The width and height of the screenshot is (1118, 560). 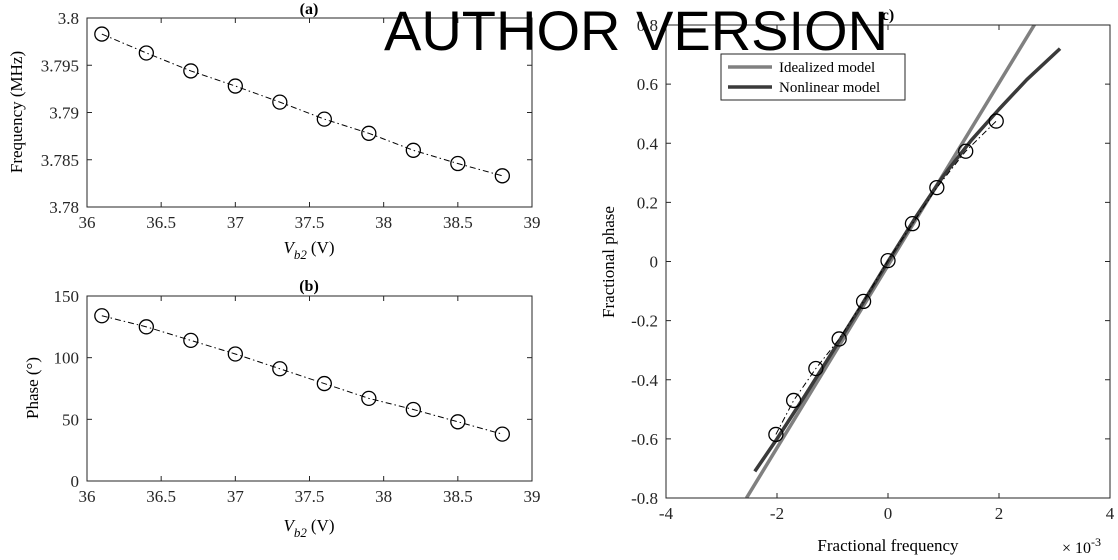 What do you see at coordinates (161, 496) in the screenshot?
I see `panel-b-xtick-label: 36.5` at bounding box center [161, 496].